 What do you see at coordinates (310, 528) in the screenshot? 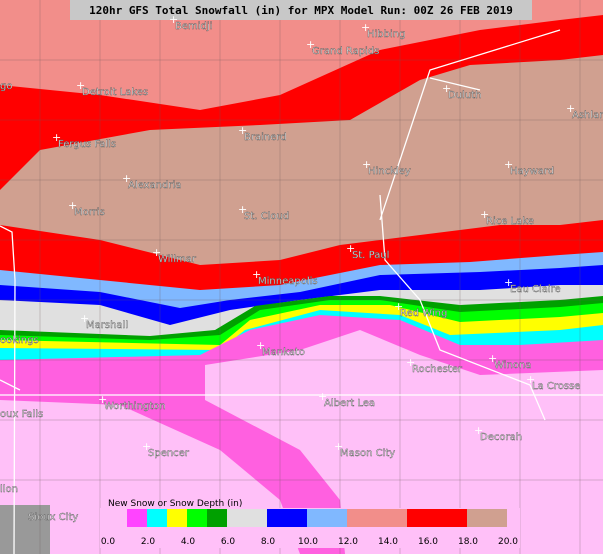
I see `legend: 0.0 2.0 4.0 6.0 8.0 10.0 12.0 14.0 16.0 18.0 20.0` at bounding box center [310, 528].